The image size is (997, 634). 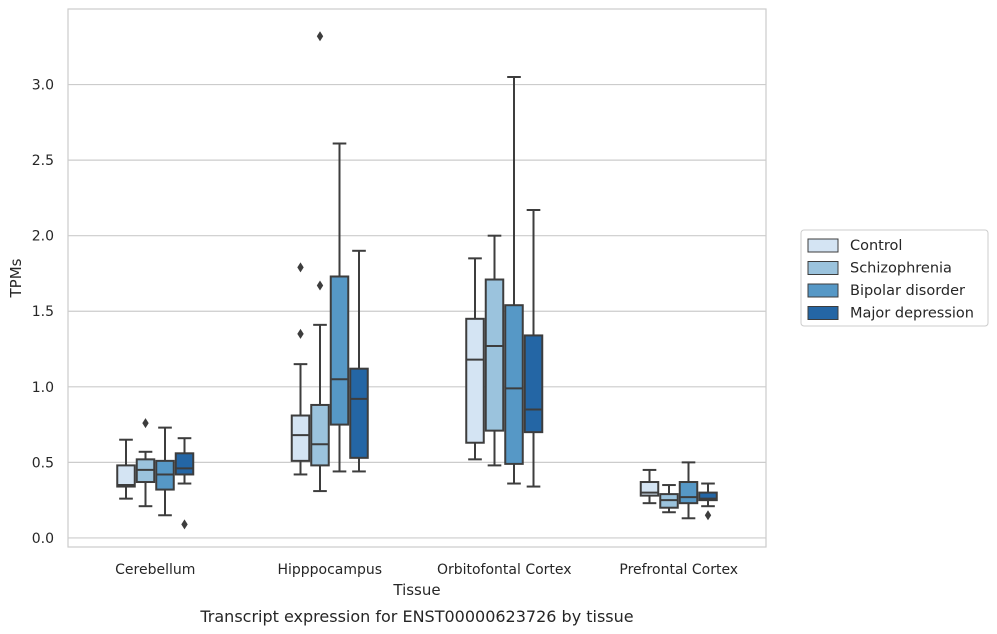 What do you see at coordinates (155, 570) in the screenshot?
I see `x-tick-label: Cerebellum` at bounding box center [155, 570].